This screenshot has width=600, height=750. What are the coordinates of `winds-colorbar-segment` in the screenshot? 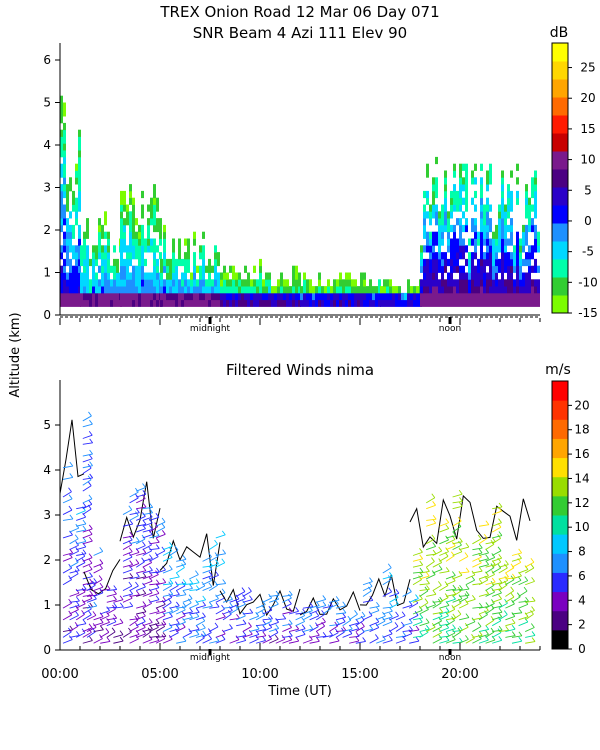 It's located at (560, 410).